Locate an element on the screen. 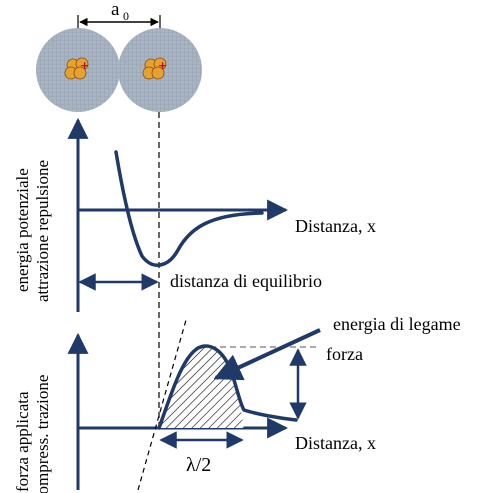 The width and height of the screenshot is (499, 493). potential-y-label-line1: energia potenziale is located at coordinates (22, 230).